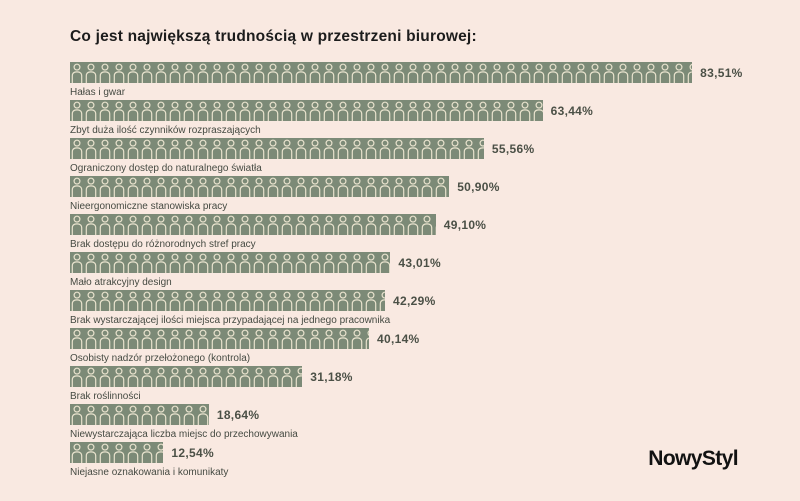 The width and height of the screenshot is (800, 501). Describe the element at coordinates (419, 262) in the screenshot. I see `value-label: 43,01%` at that location.